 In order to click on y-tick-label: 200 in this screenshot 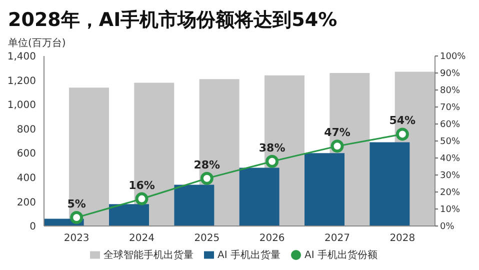, I will do `click(26, 202)`.